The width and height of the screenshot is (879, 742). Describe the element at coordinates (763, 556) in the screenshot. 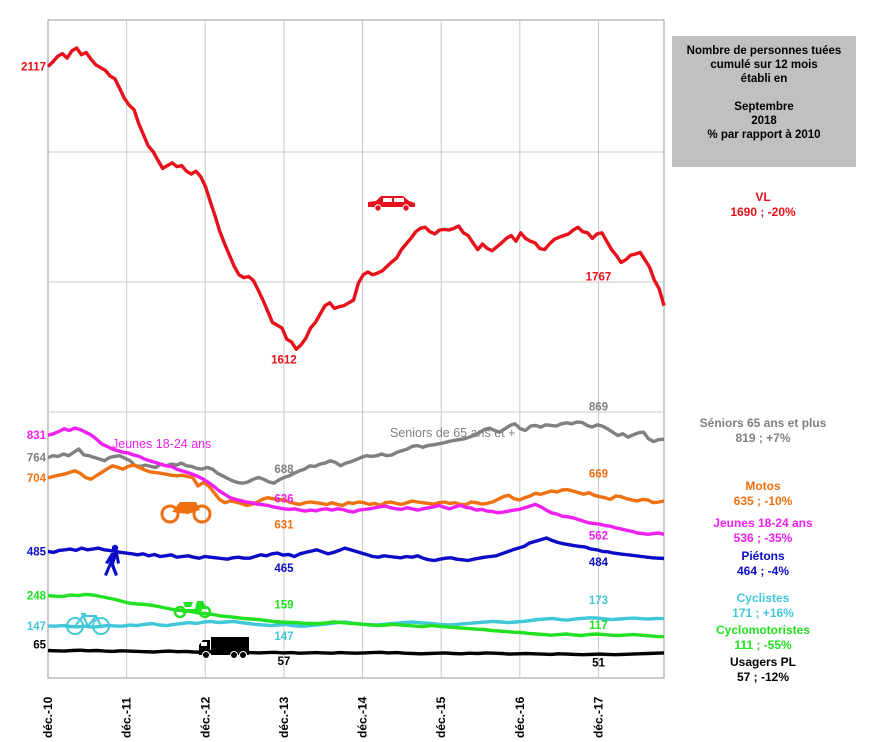

I see `legend-name-pietons: Piétons` at that location.